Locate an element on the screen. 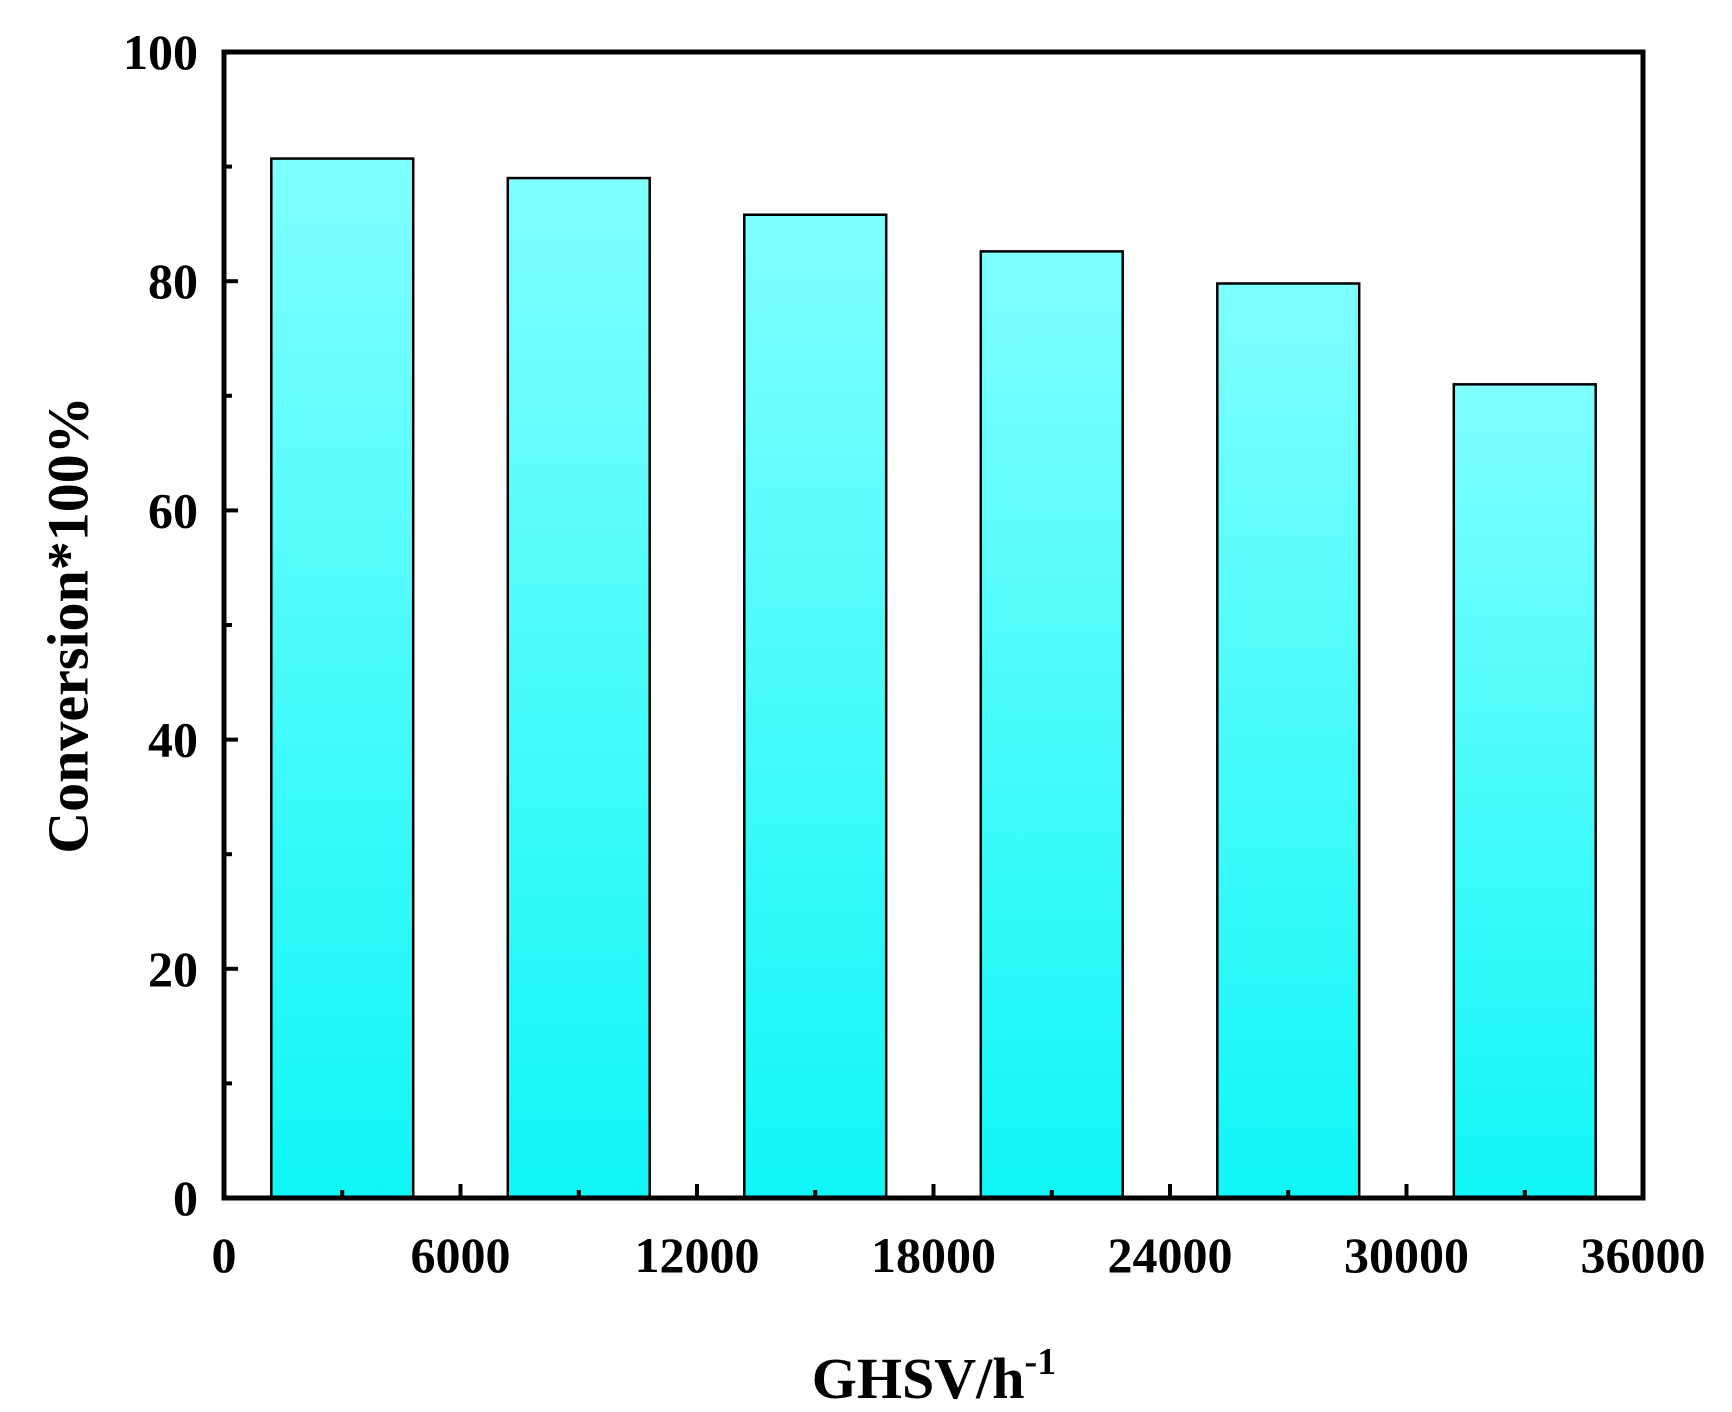 The width and height of the screenshot is (1732, 1412). y-tick-label: 60 is located at coordinates (173, 510).